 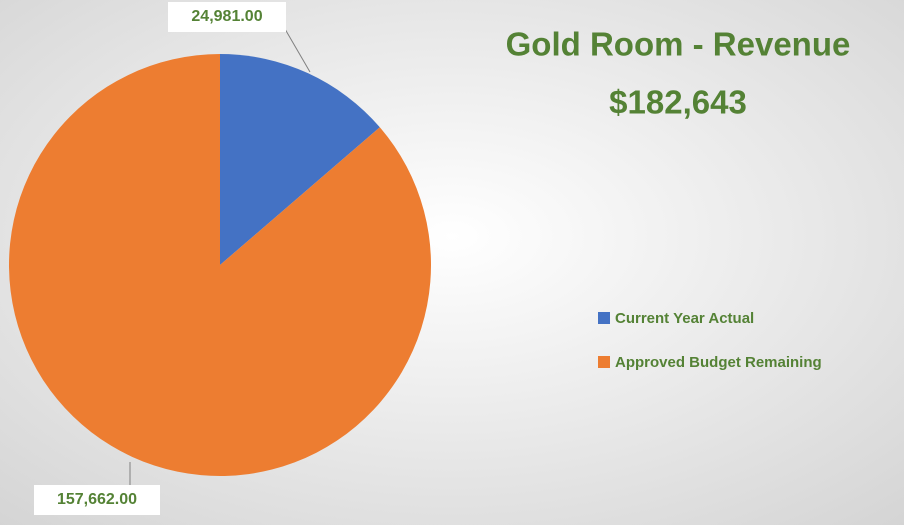 I want to click on value-label: 157,662.00, so click(x=97, y=499).